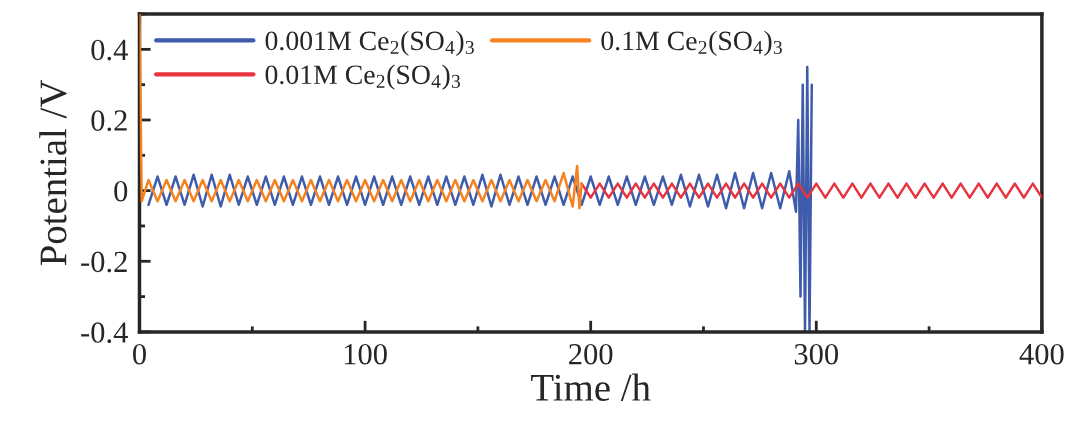  Describe the element at coordinates (104, 262) in the screenshot. I see `y-tick-label: -0.2` at that location.